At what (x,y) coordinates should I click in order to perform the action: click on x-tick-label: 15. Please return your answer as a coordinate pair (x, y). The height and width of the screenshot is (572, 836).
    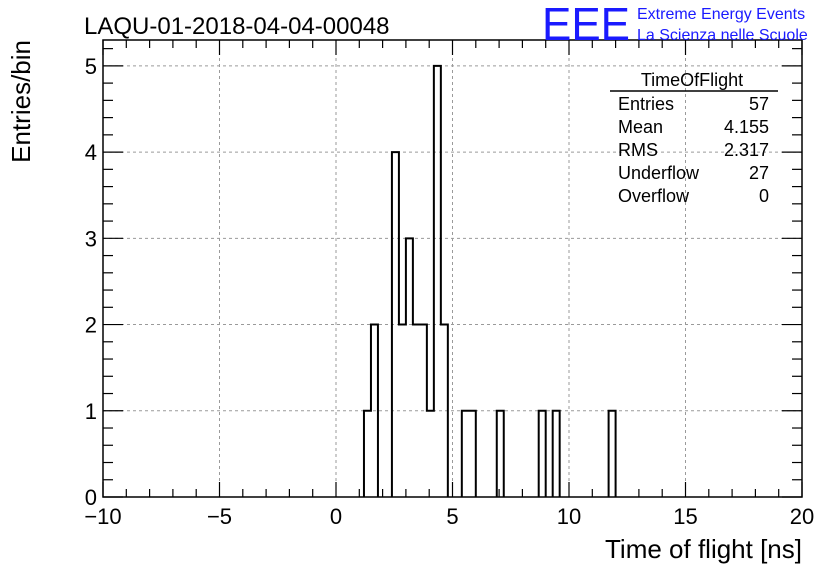
    Looking at the image, I should click on (685, 516).